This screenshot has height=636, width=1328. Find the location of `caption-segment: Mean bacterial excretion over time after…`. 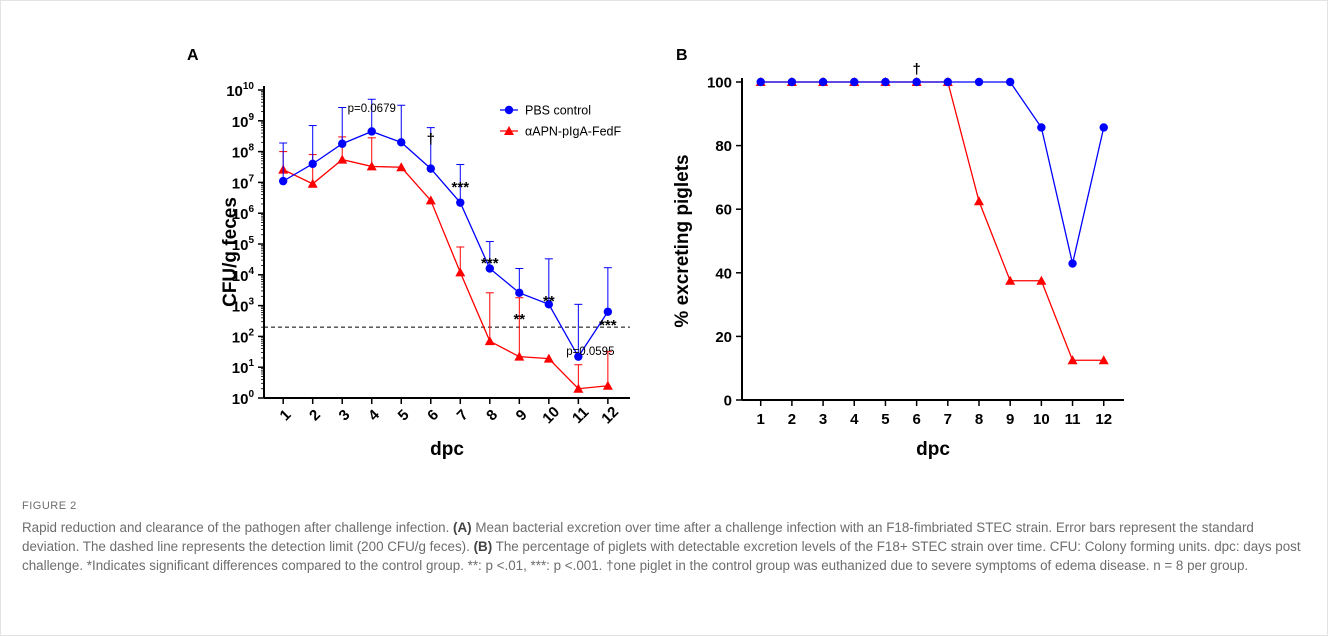

caption-segment: Mean bacterial excretion over time after… is located at coordinates (638, 537).